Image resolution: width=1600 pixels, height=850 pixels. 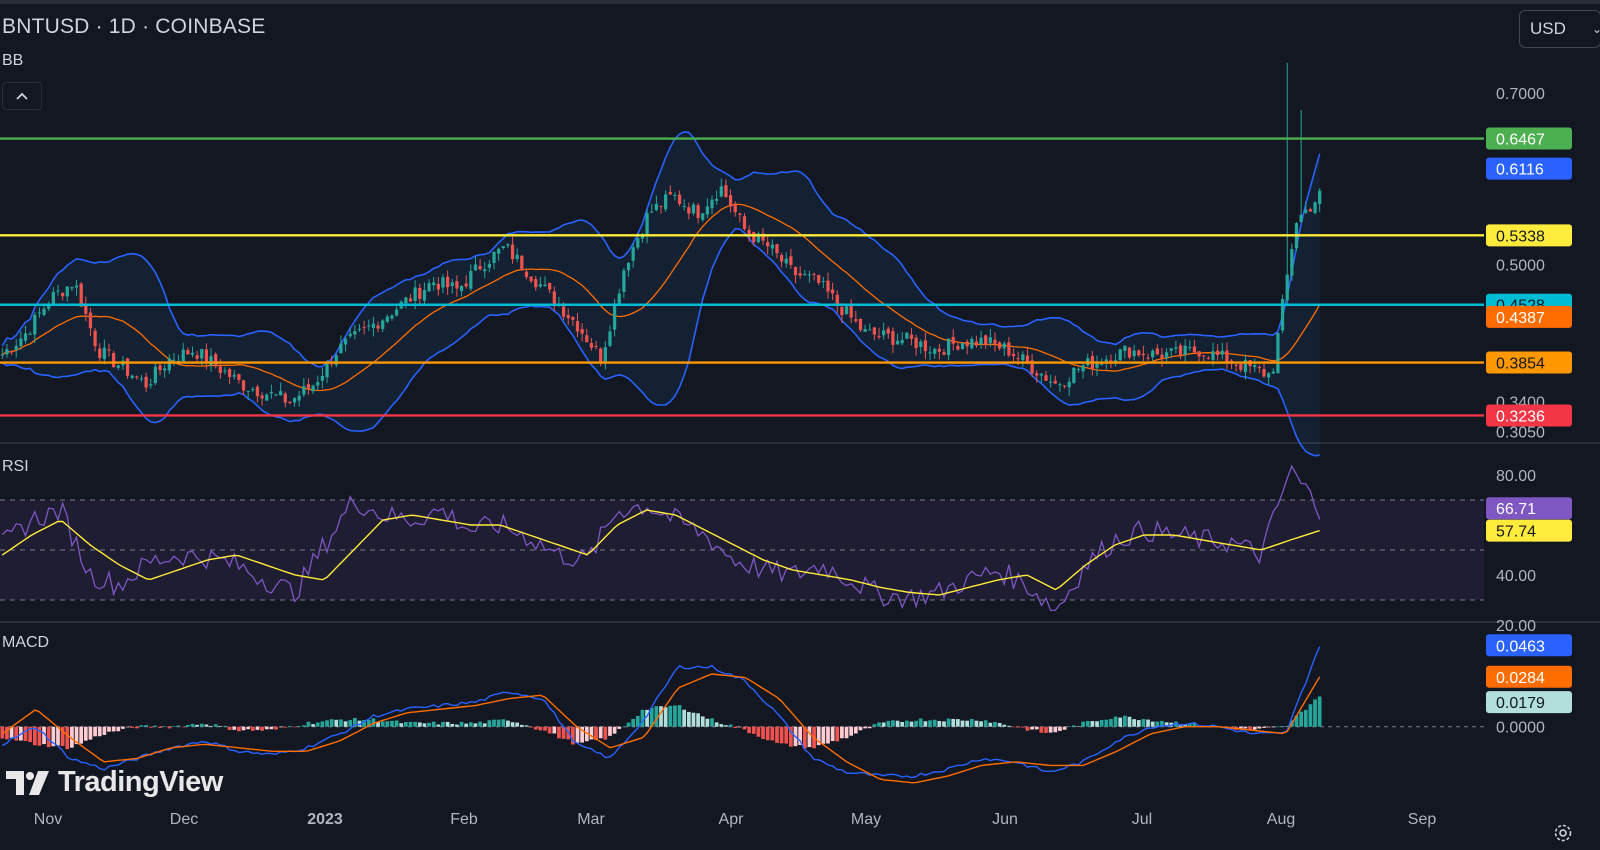 What do you see at coordinates (134, 26) in the screenshot?
I see `symbol-title: BNTUSD · 1D · COINBASE` at bounding box center [134, 26].